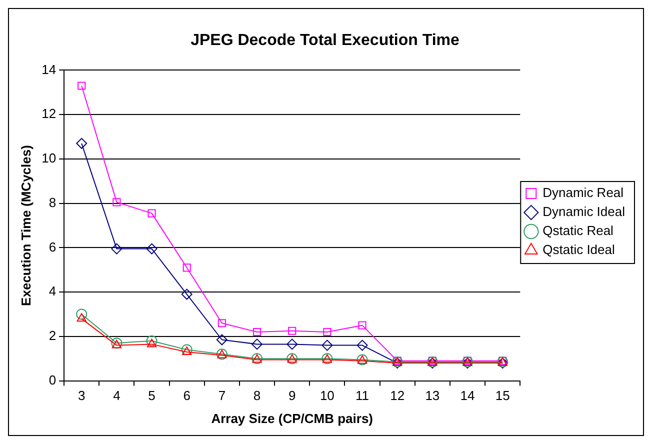 This screenshot has width=652, height=444. Describe the element at coordinates (502, 396) in the screenshot. I see `x-tick-label: 15` at that location.